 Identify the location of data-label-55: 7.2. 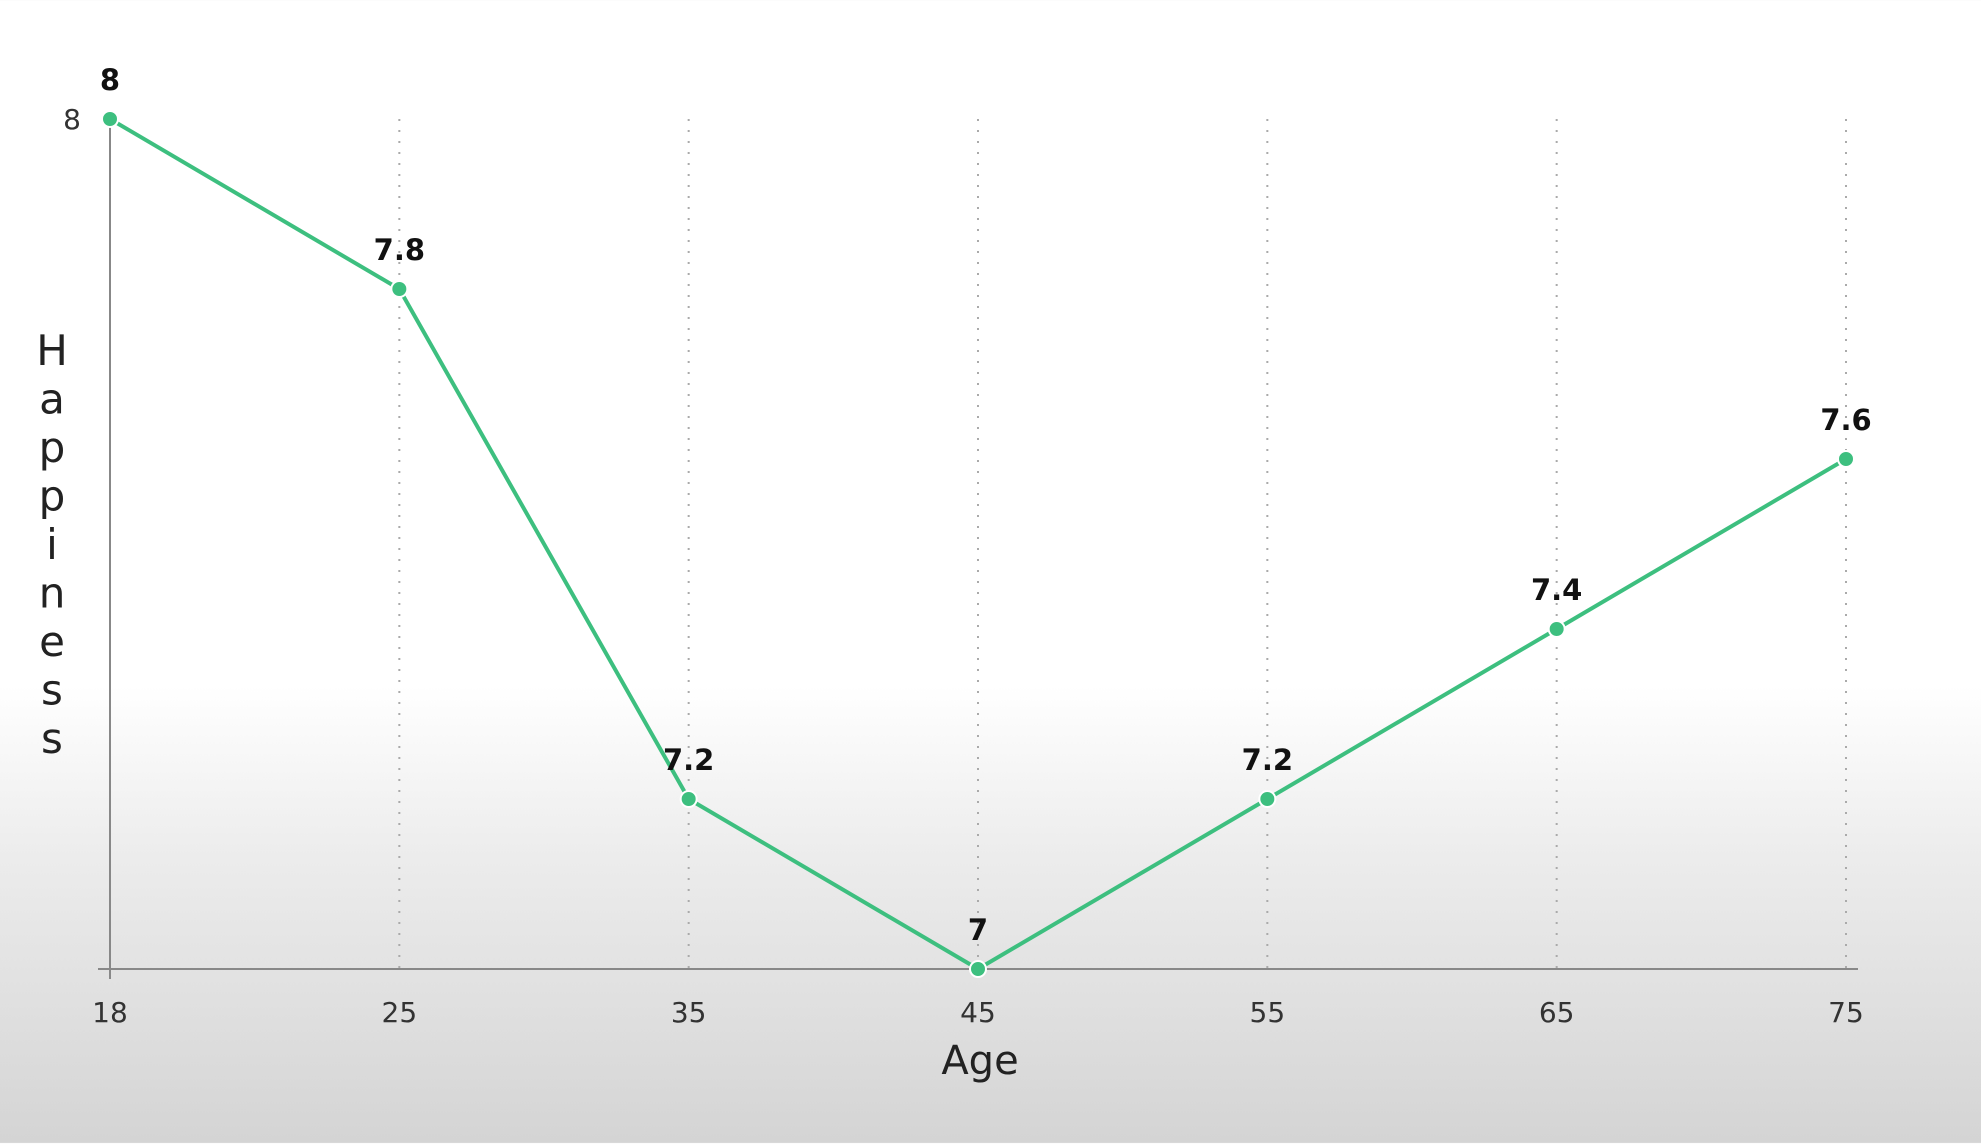
(1267, 760).